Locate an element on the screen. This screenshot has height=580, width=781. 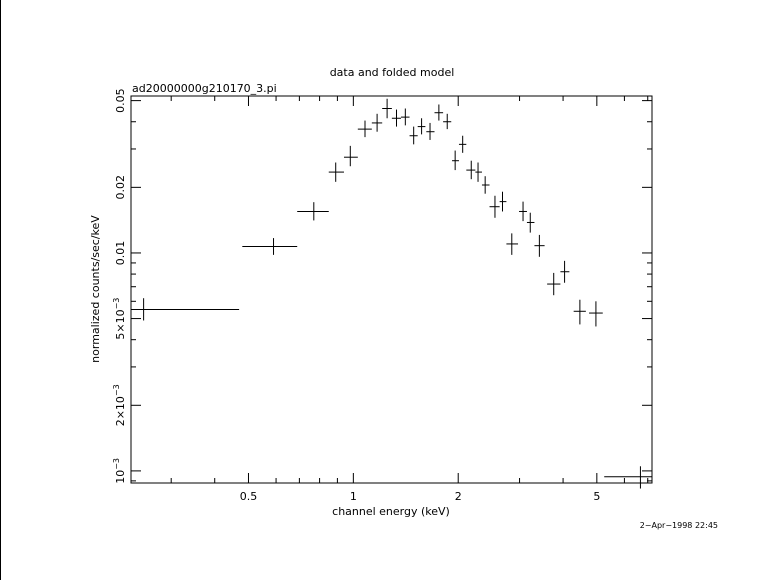
y-tick-label: 0.01 is located at coordinates (120, 253).